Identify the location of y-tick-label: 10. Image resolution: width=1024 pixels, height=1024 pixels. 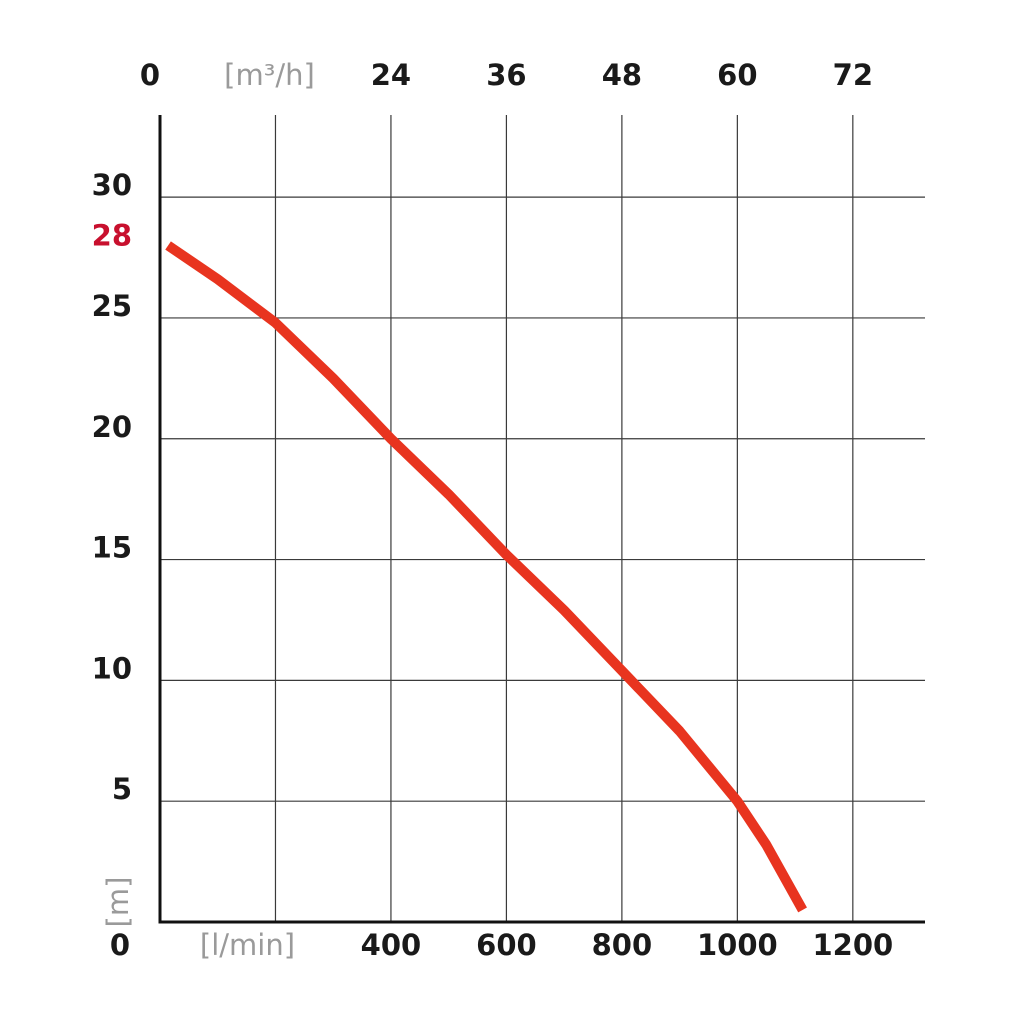
(112, 668).